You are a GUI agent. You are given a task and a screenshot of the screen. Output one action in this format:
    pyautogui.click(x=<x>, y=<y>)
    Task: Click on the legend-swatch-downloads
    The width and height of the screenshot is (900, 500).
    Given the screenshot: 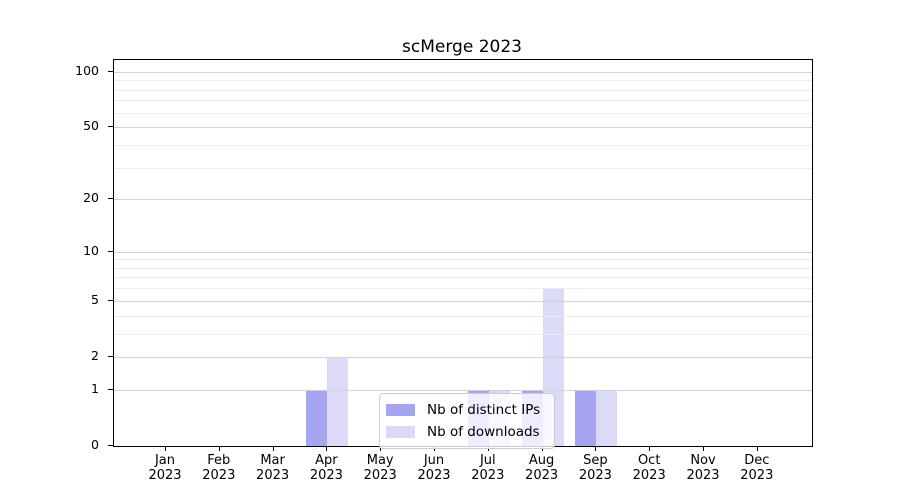 What is the action you would take?
    pyautogui.click(x=400, y=432)
    